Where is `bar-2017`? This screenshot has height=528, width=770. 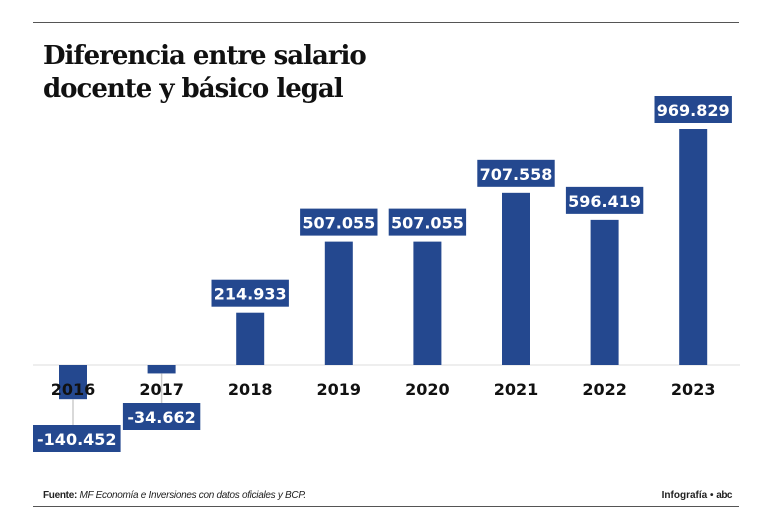 bar-2017 is located at coordinates (161, 369).